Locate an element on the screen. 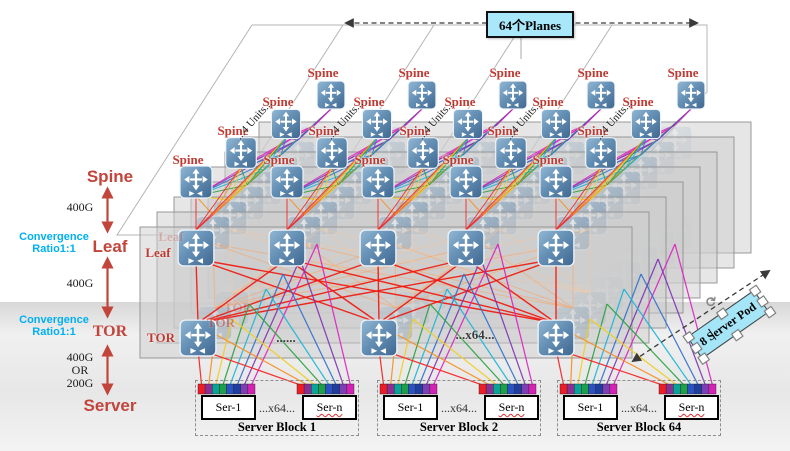 This screenshot has height=451, width=790. legend-speed-leaf-tor: 400G is located at coordinates (80, 283).